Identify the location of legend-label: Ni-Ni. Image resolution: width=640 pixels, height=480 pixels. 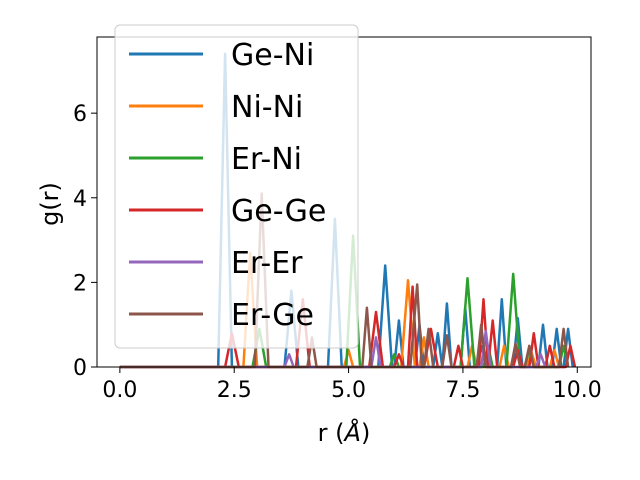
(267, 107).